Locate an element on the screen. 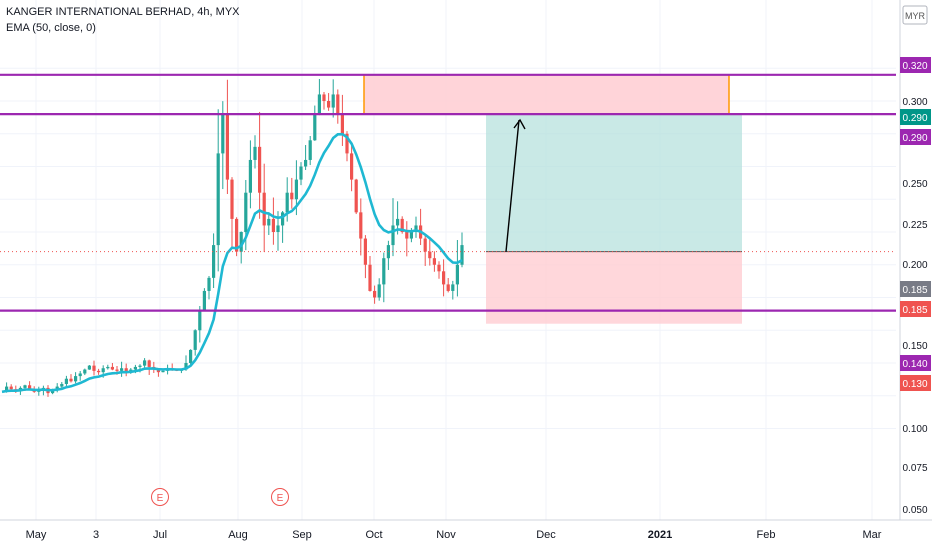  price-axis-label: 0.075 is located at coordinates (914, 468).